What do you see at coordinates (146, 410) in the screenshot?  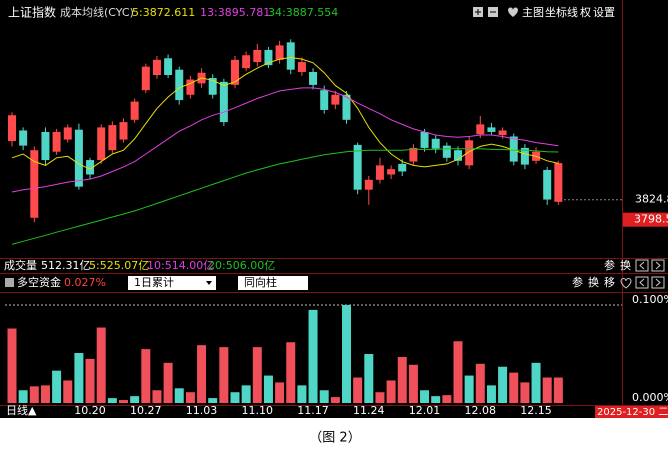 I see `x-tick-label: 10.27` at bounding box center [146, 410].